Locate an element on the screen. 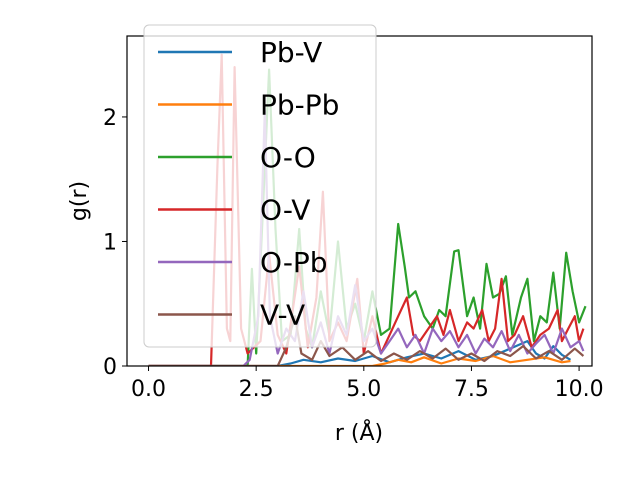  legend-label-o-pb: O-Pb is located at coordinates (294, 262).